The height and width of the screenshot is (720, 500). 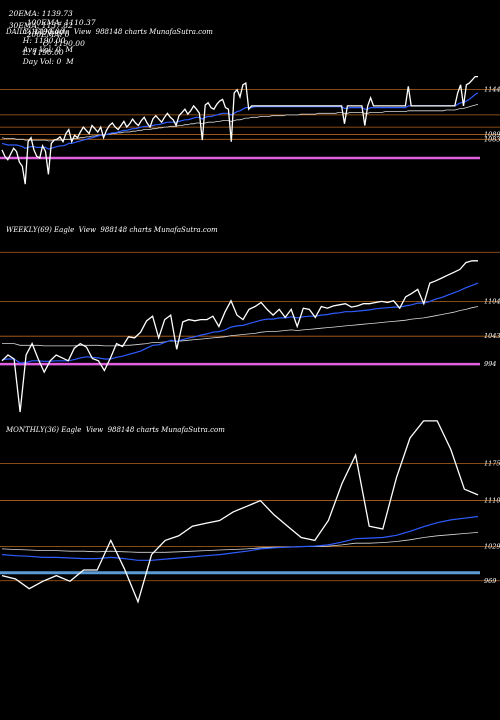 I want to click on avg-vol-readout: Avg Vol: 0 M, so click(x=48, y=49).